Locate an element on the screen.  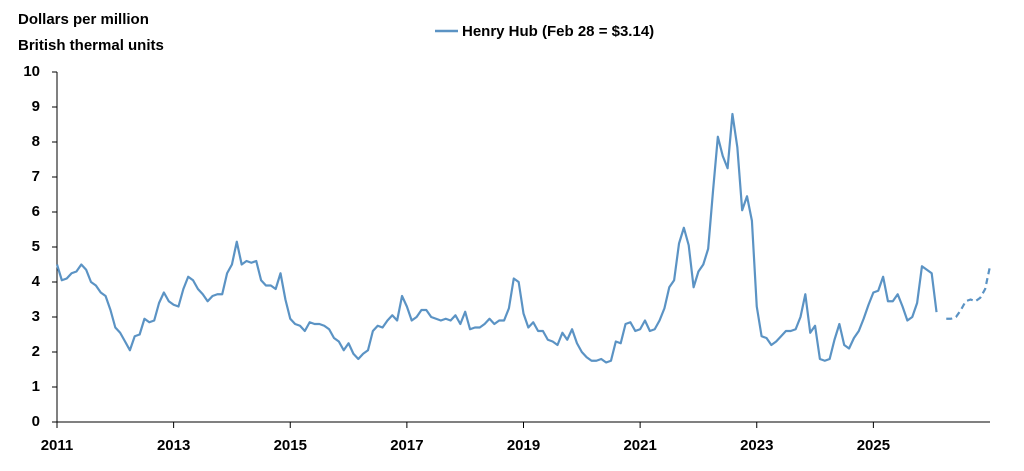
x-tick-label: 2019 is located at coordinates (523, 445).